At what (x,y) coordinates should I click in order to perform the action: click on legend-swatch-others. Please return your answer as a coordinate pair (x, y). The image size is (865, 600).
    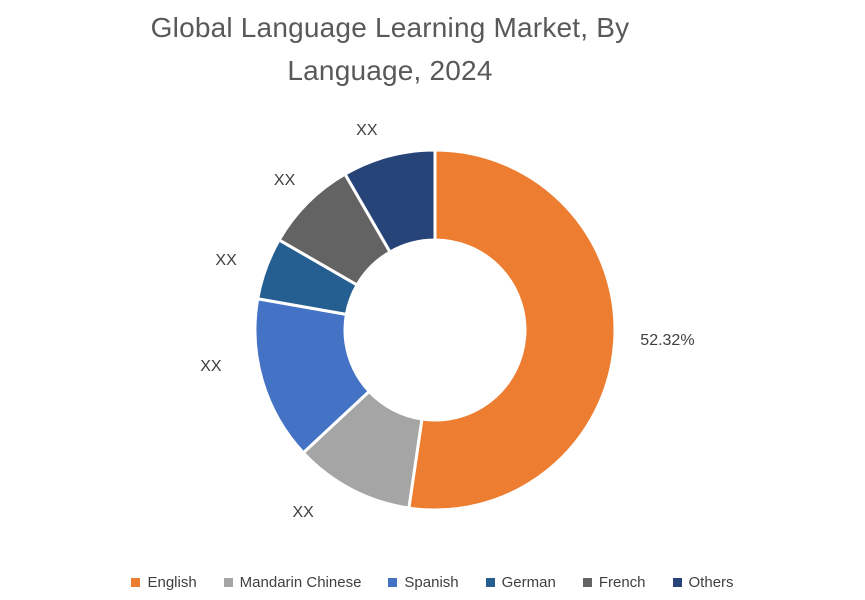
    Looking at the image, I should click on (677, 582).